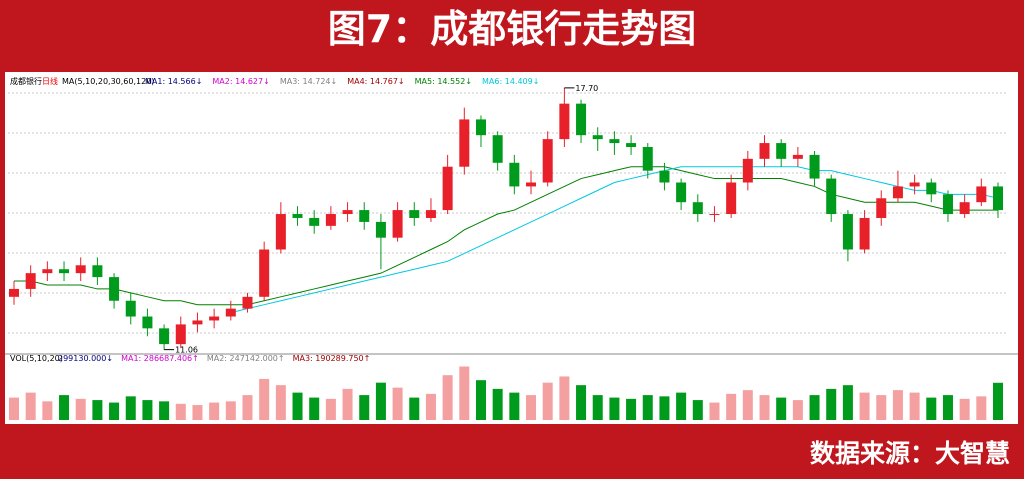  I want to click on ma-value: MA3: 14.724↓, so click(308, 81).